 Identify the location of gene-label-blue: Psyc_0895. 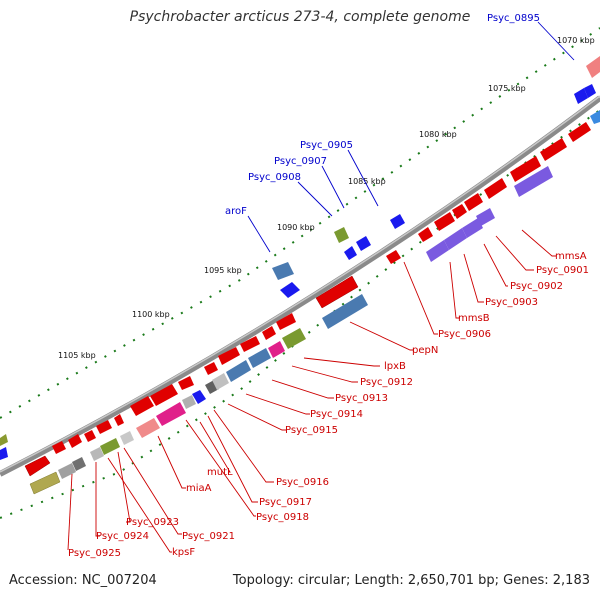
(513, 18).